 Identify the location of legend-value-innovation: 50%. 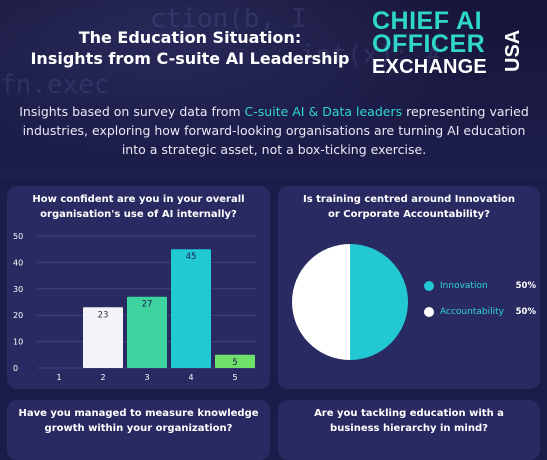
(525, 286).